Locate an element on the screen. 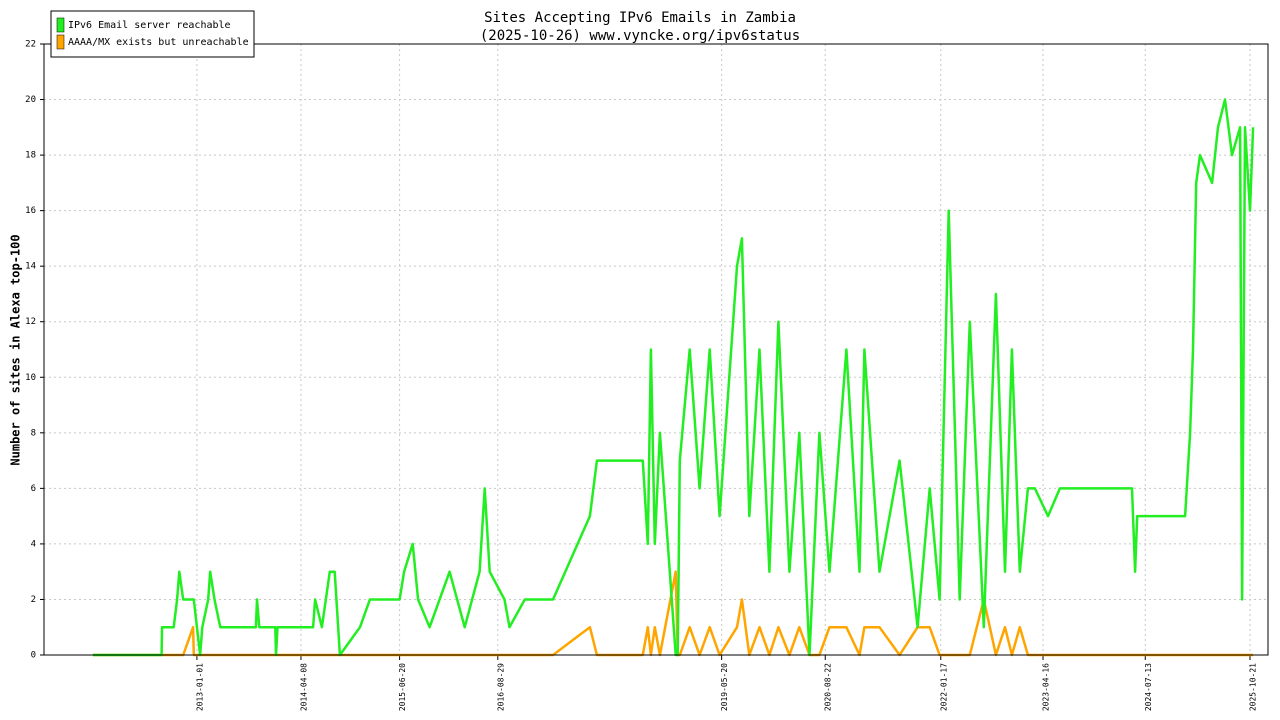 The width and height of the screenshot is (1280, 720). y-tick-label: 18 is located at coordinates (30, 156).